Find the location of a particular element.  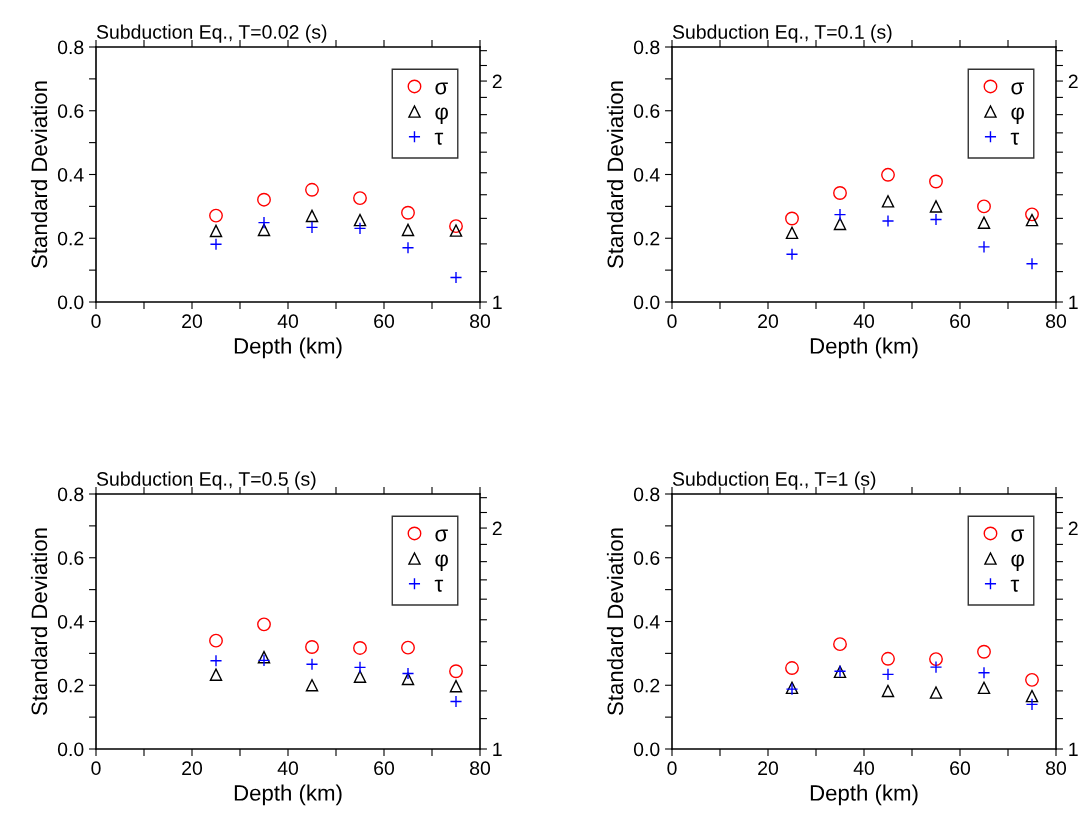

chart-title: Subduction Eq., T=1 (s) is located at coordinates (774, 480).